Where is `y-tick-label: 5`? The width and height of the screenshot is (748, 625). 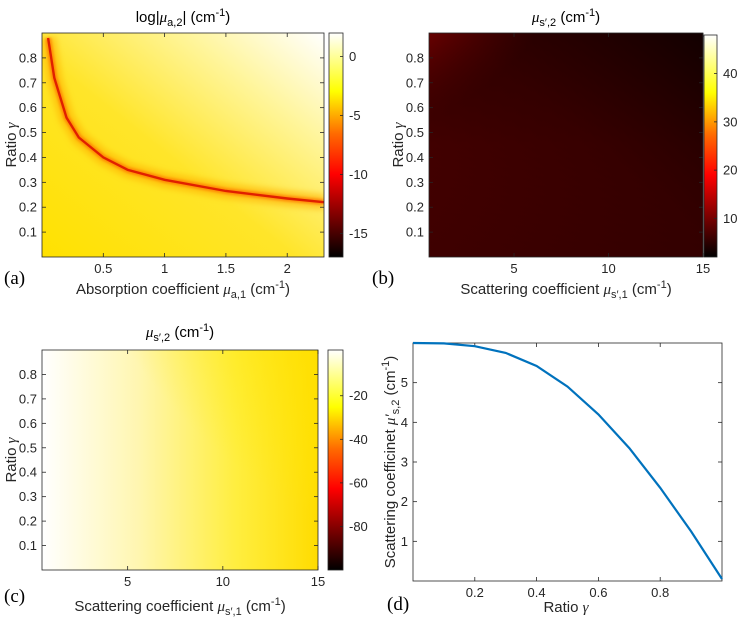 y-tick-label: 5 is located at coordinates (404, 382).